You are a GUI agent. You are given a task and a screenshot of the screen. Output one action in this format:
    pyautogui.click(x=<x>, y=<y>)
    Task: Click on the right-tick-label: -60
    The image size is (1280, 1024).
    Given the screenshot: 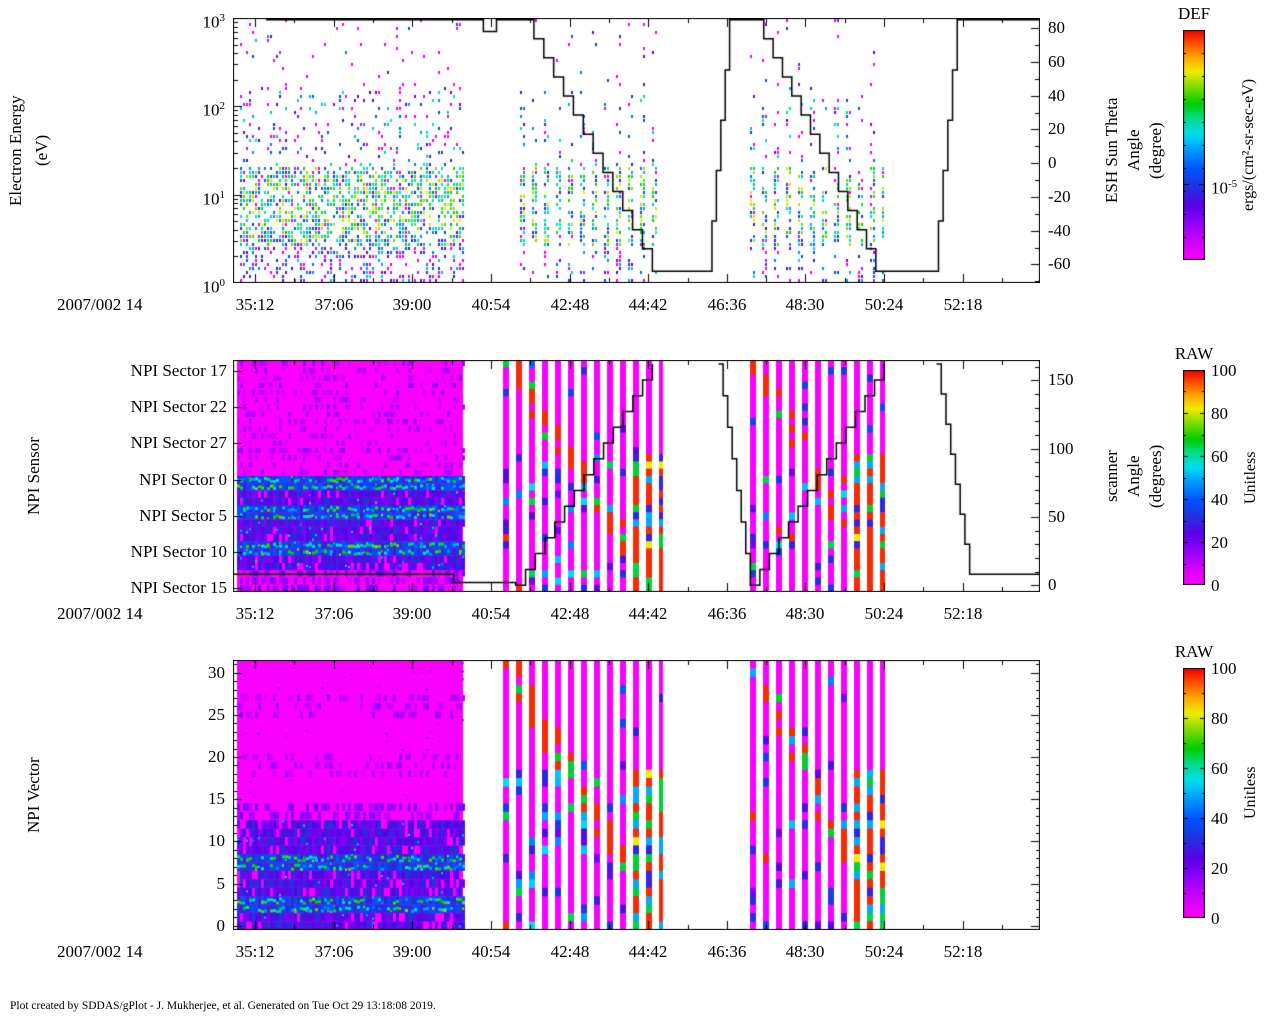 What is the action you would take?
    pyautogui.click(x=1059, y=263)
    